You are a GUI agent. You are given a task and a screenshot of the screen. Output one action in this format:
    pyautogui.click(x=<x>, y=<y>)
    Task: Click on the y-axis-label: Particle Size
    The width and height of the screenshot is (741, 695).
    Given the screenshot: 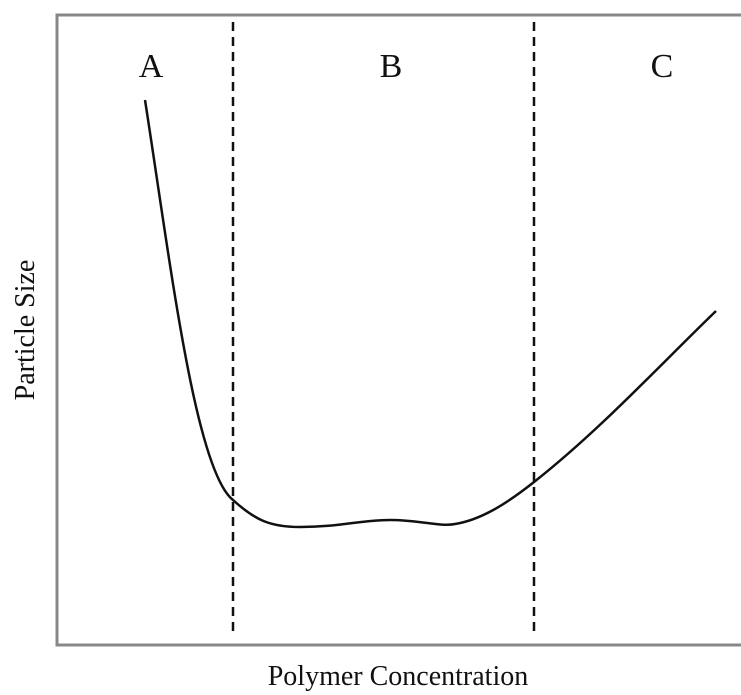 What is the action you would take?
    pyautogui.click(x=25, y=330)
    